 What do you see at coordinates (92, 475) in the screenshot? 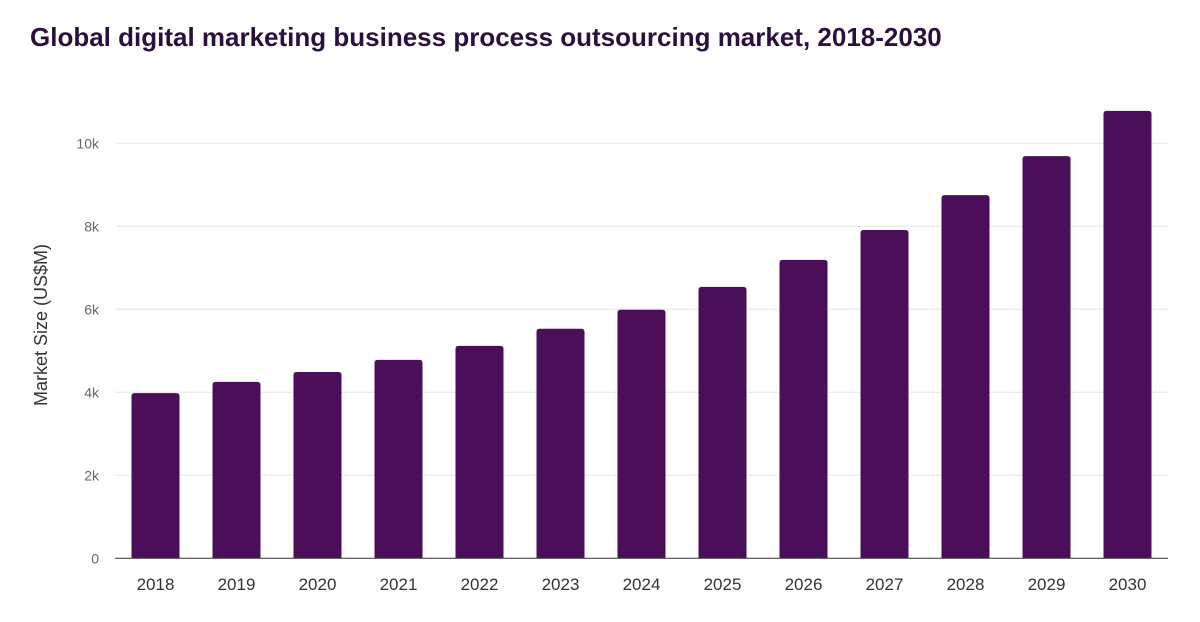
I see `y-tick-label: 2k` at bounding box center [92, 475].